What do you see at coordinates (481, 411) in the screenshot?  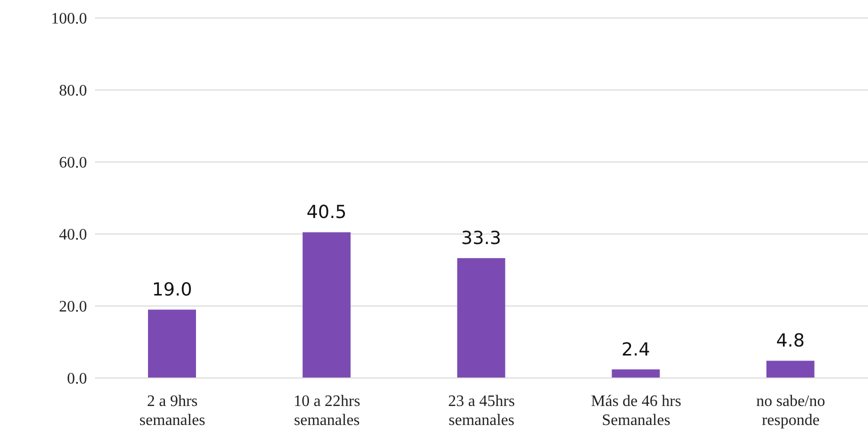 I see `x-tick-label: 23 a 45hrs semanales` at bounding box center [481, 411].